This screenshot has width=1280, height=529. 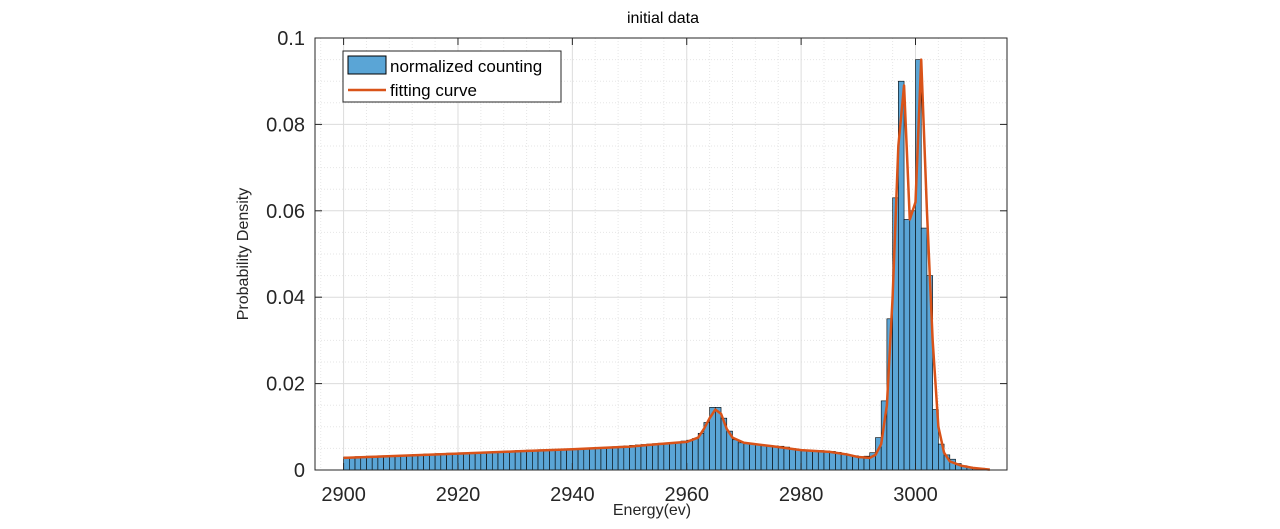 What do you see at coordinates (801, 495) in the screenshot?
I see `x-tick-label: 2980` at bounding box center [801, 495].